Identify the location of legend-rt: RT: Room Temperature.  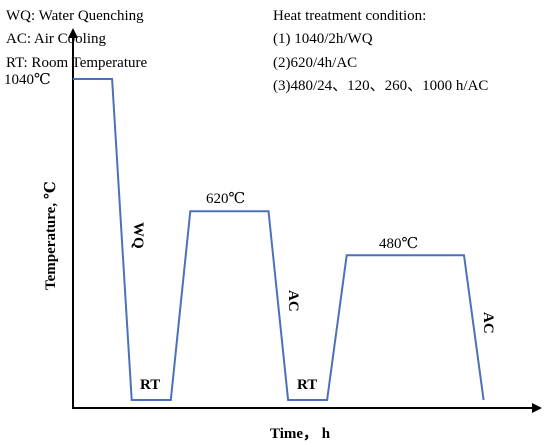
(77, 63).